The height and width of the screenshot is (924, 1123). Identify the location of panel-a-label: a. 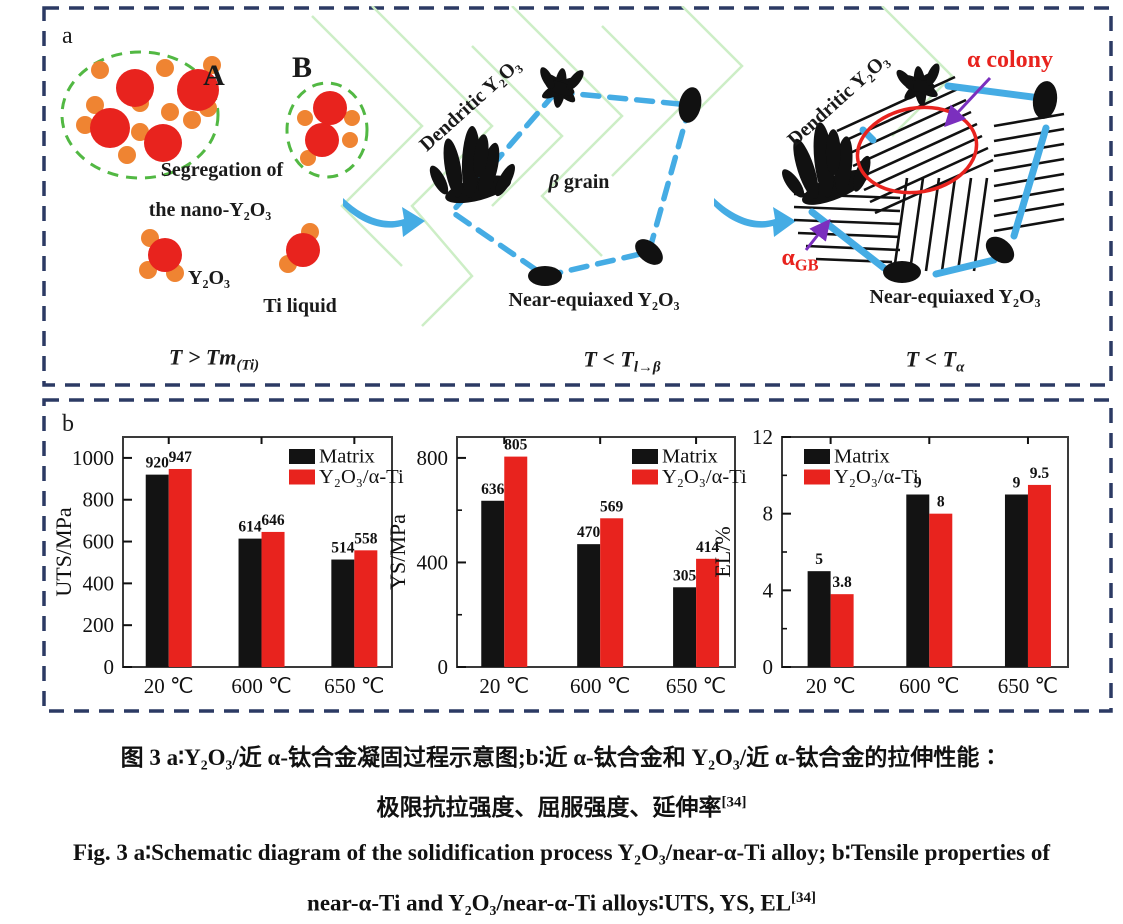
(67, 36).